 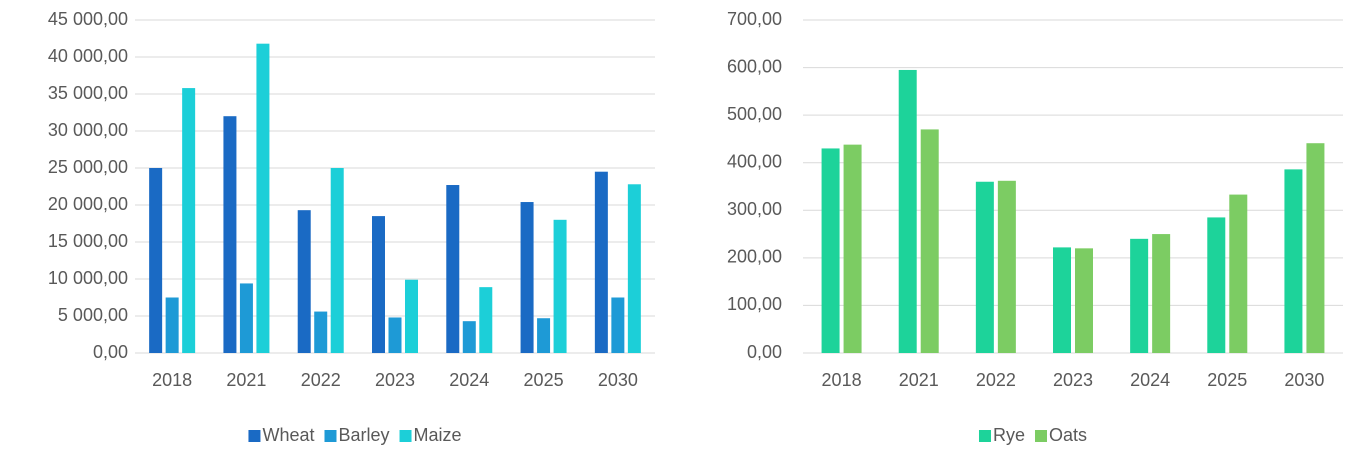 I want to click on y-tick-label: 15 000,00, so click(x=88, y=241).